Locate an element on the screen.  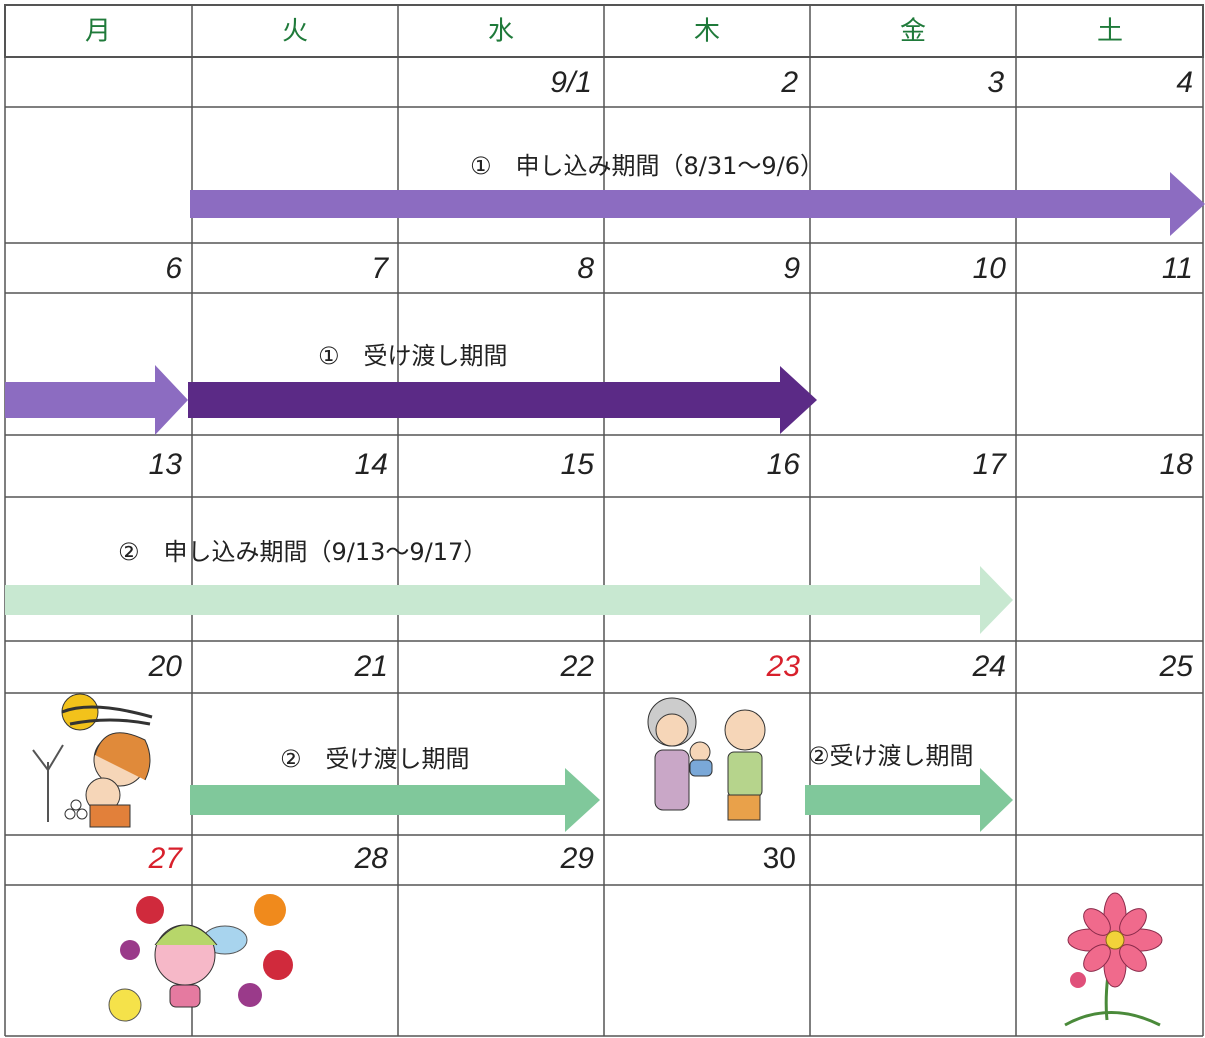
date: 8 is located at coordinates (585, 268).